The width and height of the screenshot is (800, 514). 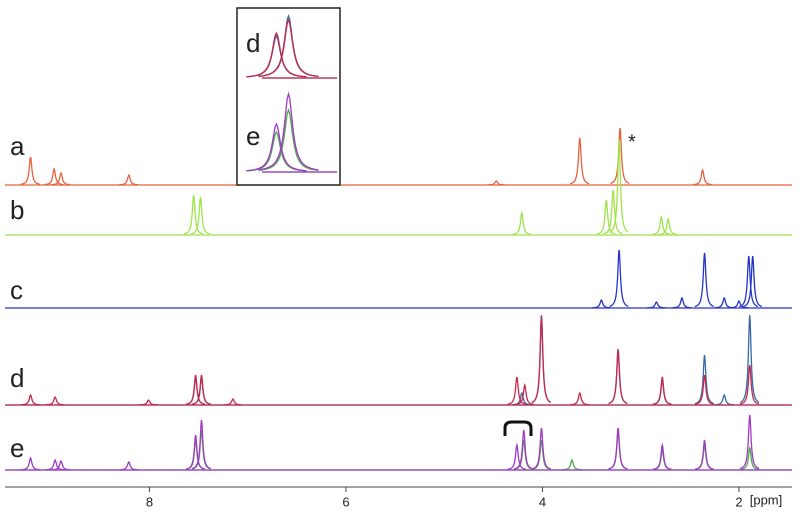 I want to click on x-tick-label: 8, so click(x=149, y=501).